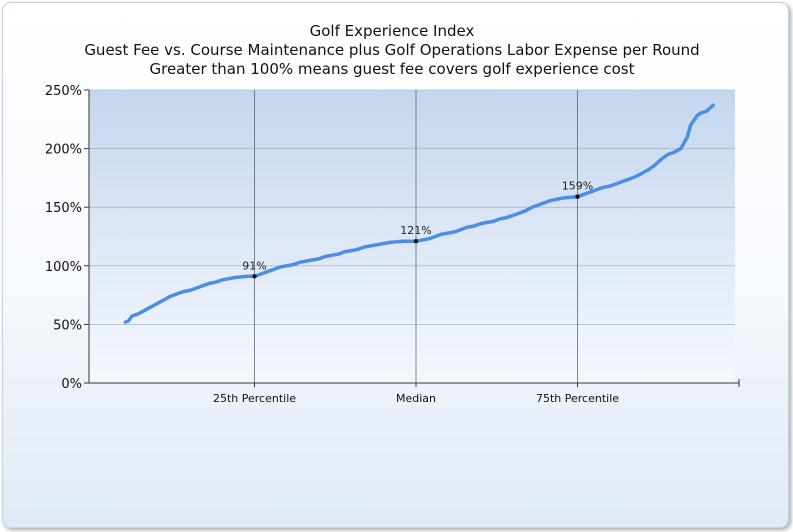  Describe the element at coordinates (254, 265) in the screenshot. I see `annotation-label: 91%` at that location.